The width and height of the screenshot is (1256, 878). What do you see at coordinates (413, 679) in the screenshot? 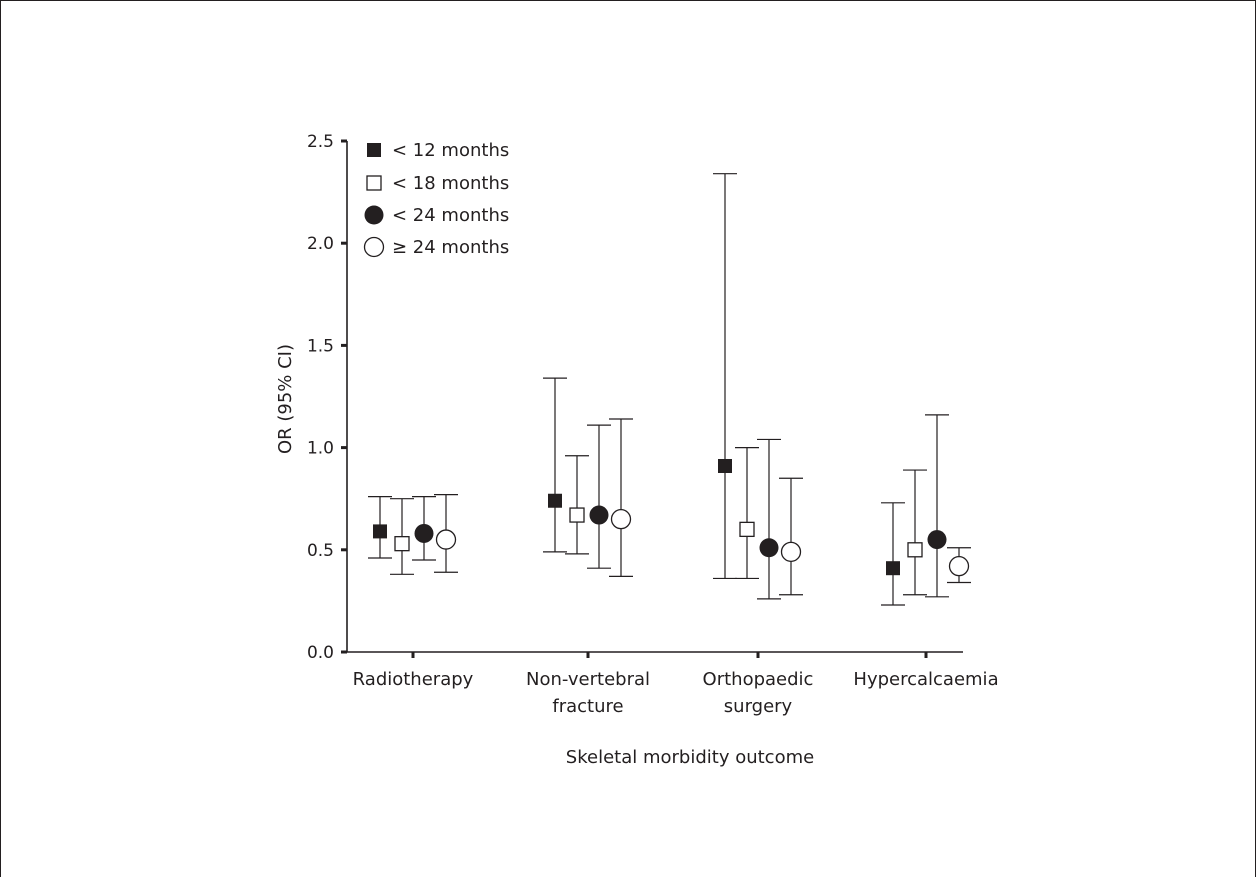
I see `x-category-label: Radiotherapy` at bounding box center [413, 679].